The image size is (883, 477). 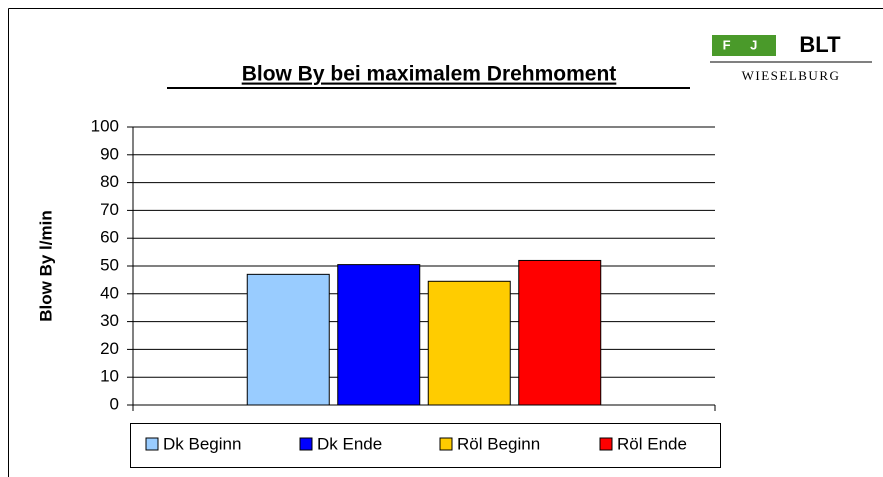 What do you see at coordinates (109, 209) in the screenshot?
I see `y-tick-label: 70` at bounding box center [109, 209].